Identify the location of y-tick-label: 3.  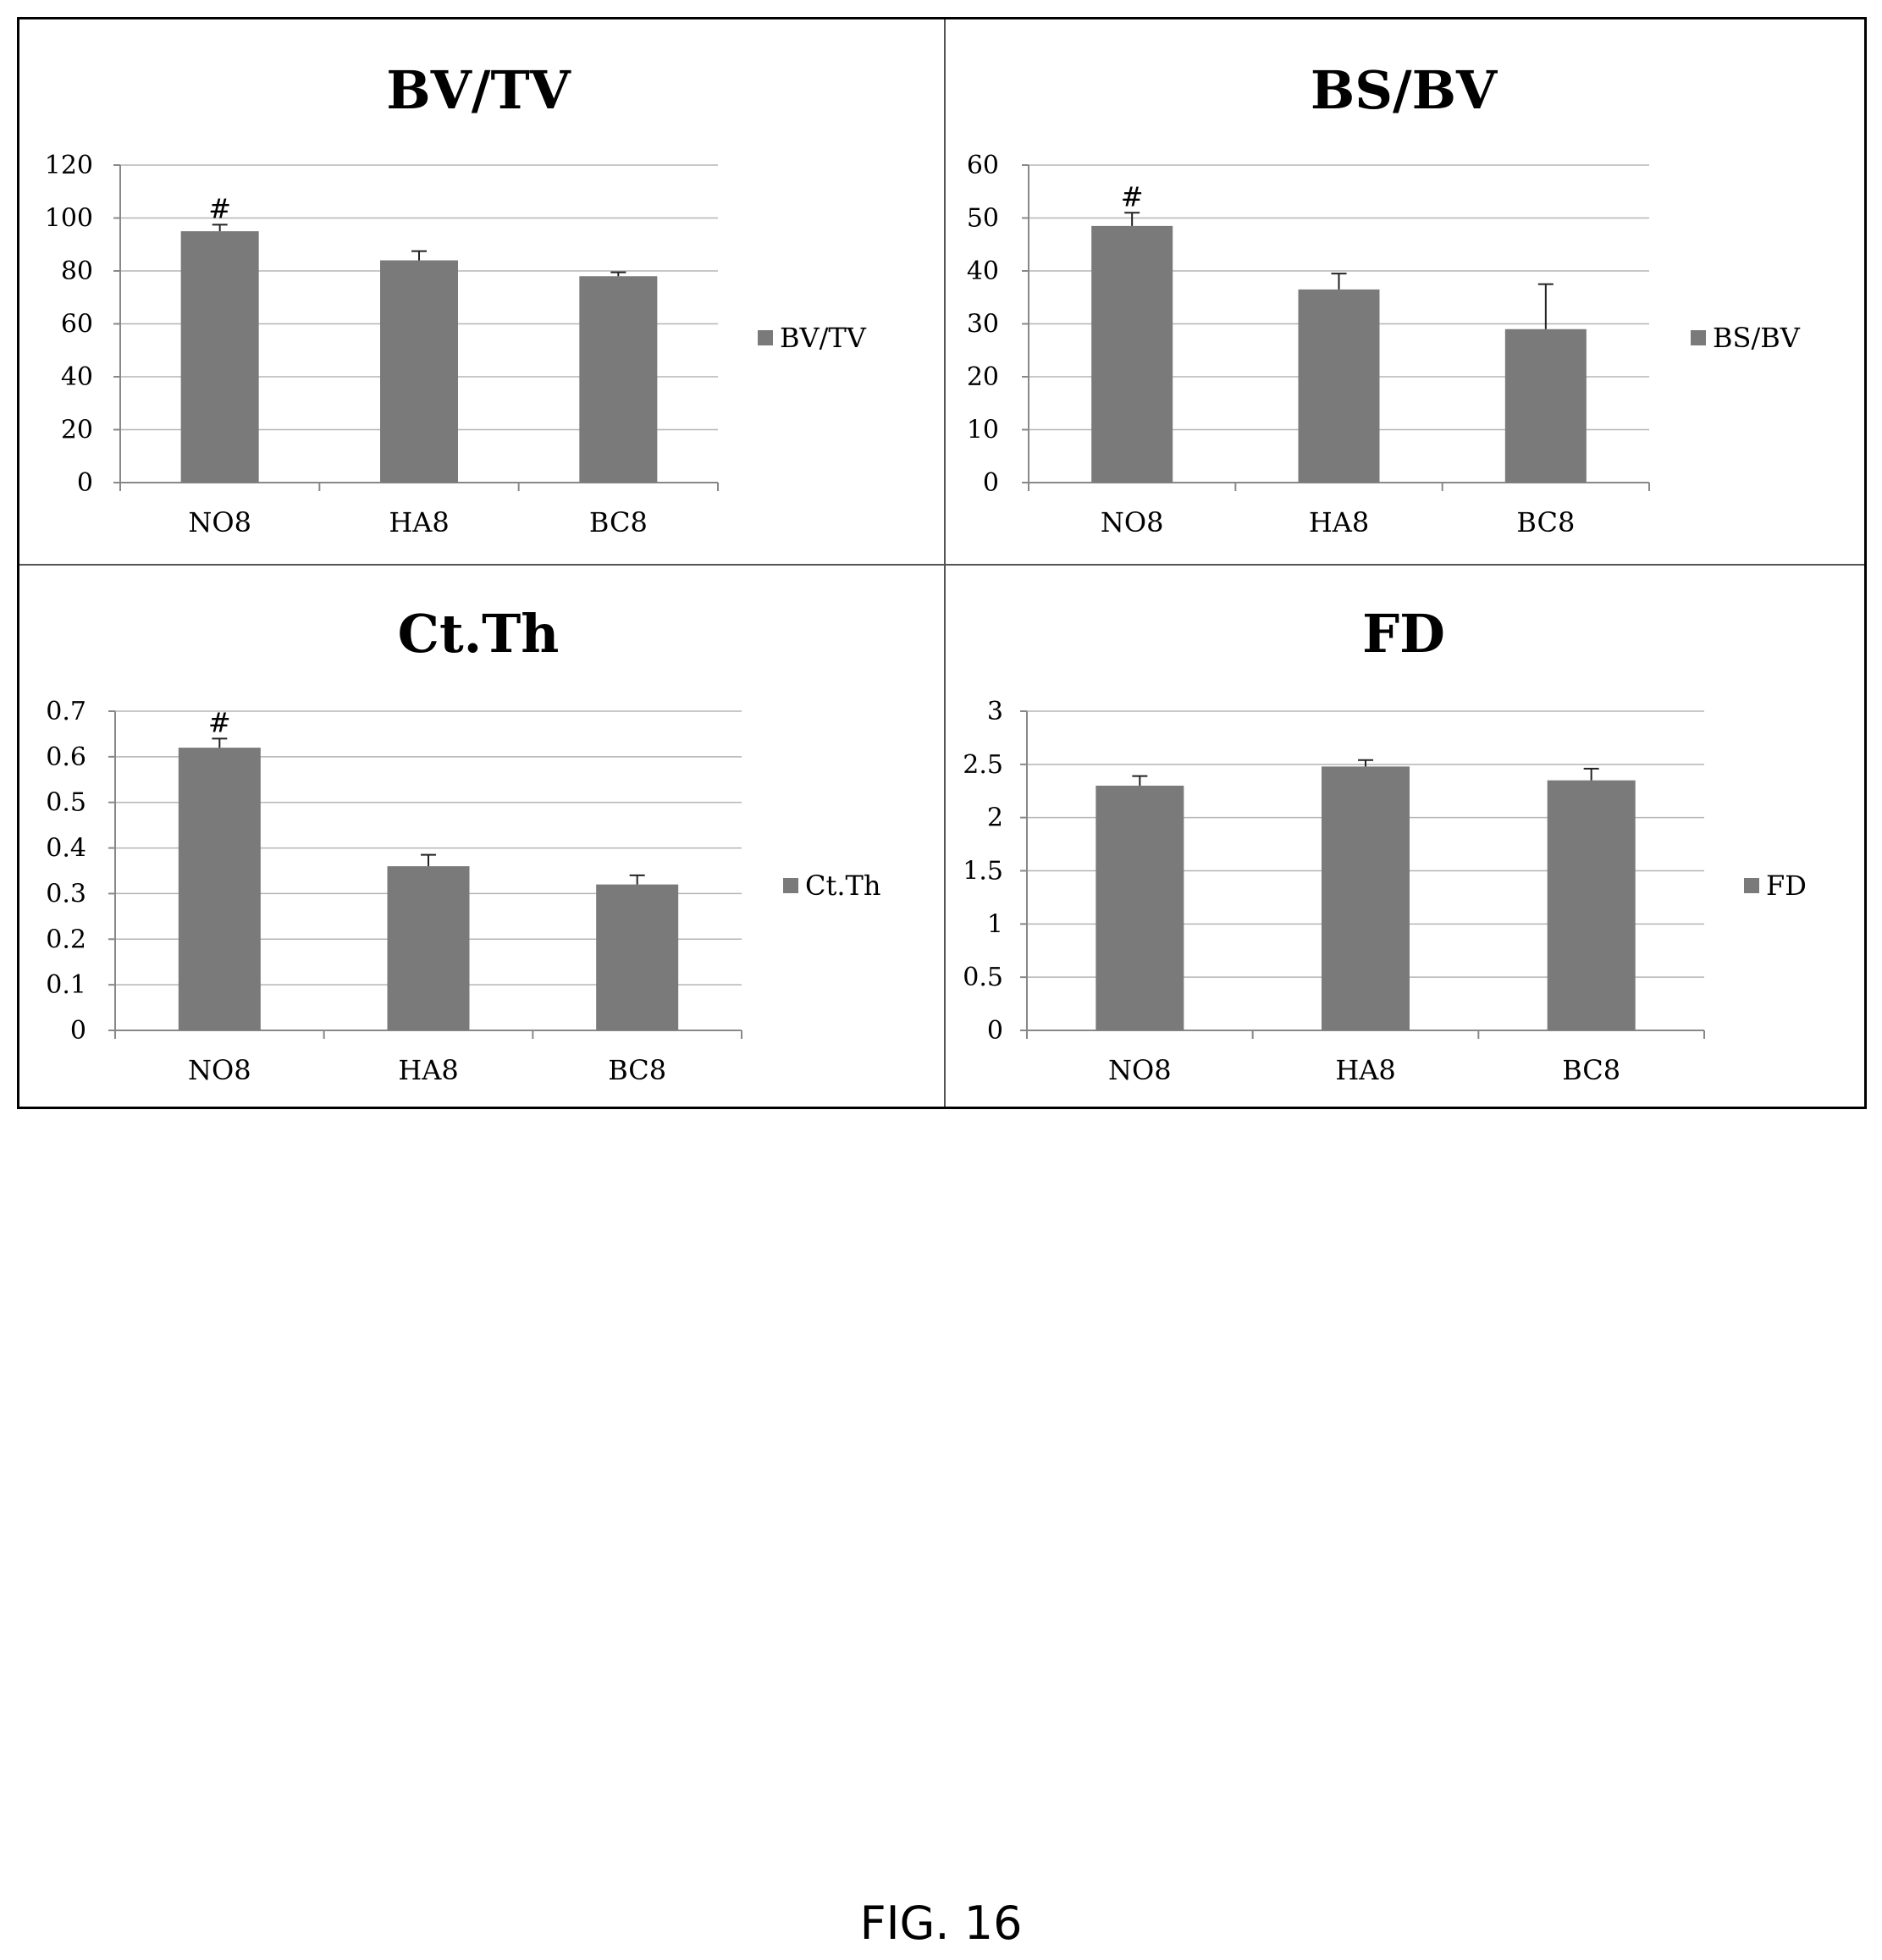
(995, 711).